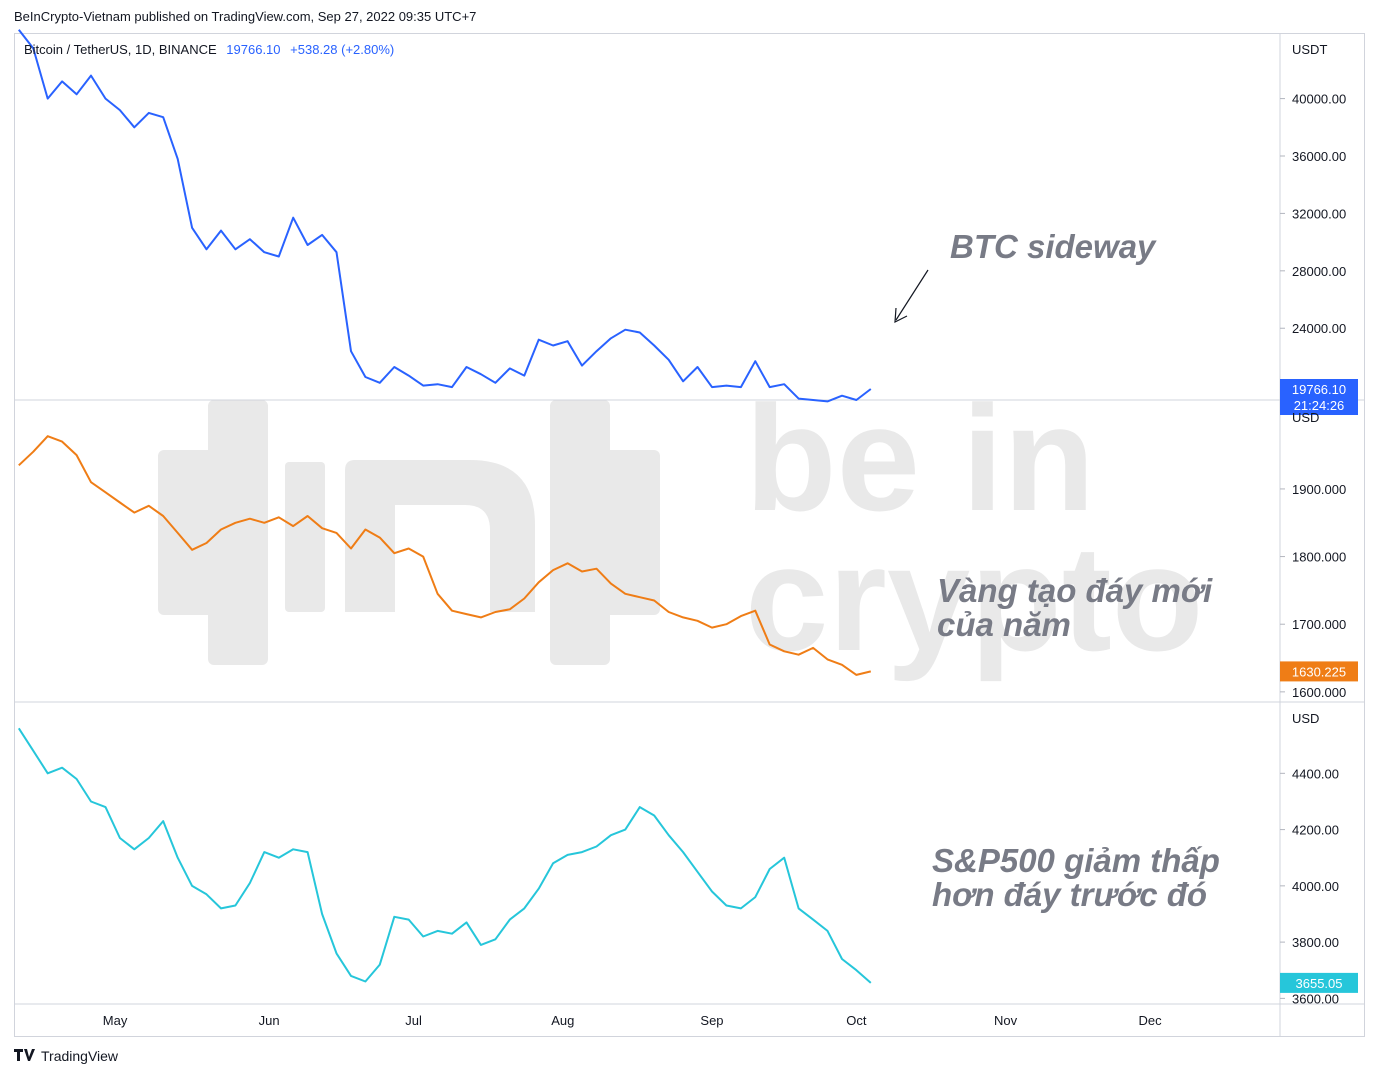  I want to click on btc-annotation-arrowhead, so click(901, 315).